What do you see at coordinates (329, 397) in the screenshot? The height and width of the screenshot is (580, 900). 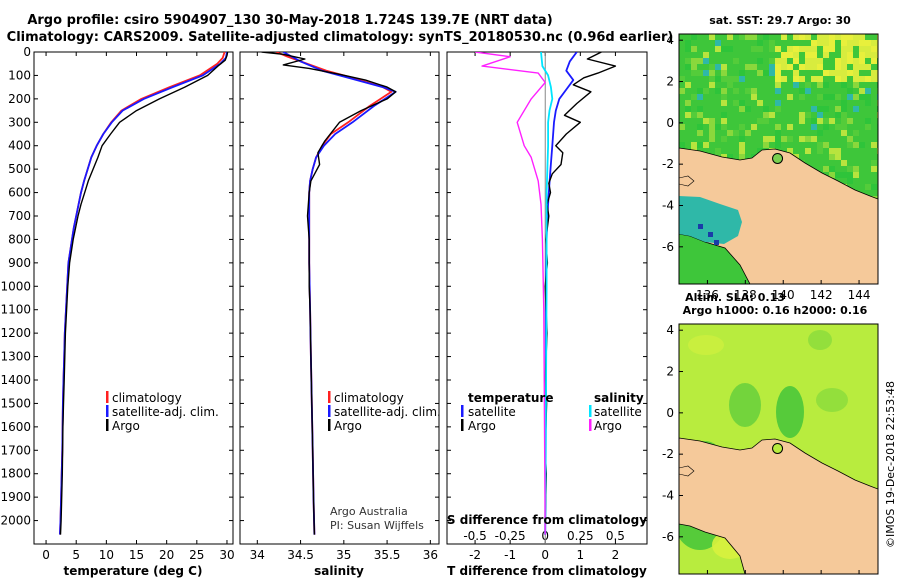 I see `legend-swatch-climatology` at bounding box center [329, 397].